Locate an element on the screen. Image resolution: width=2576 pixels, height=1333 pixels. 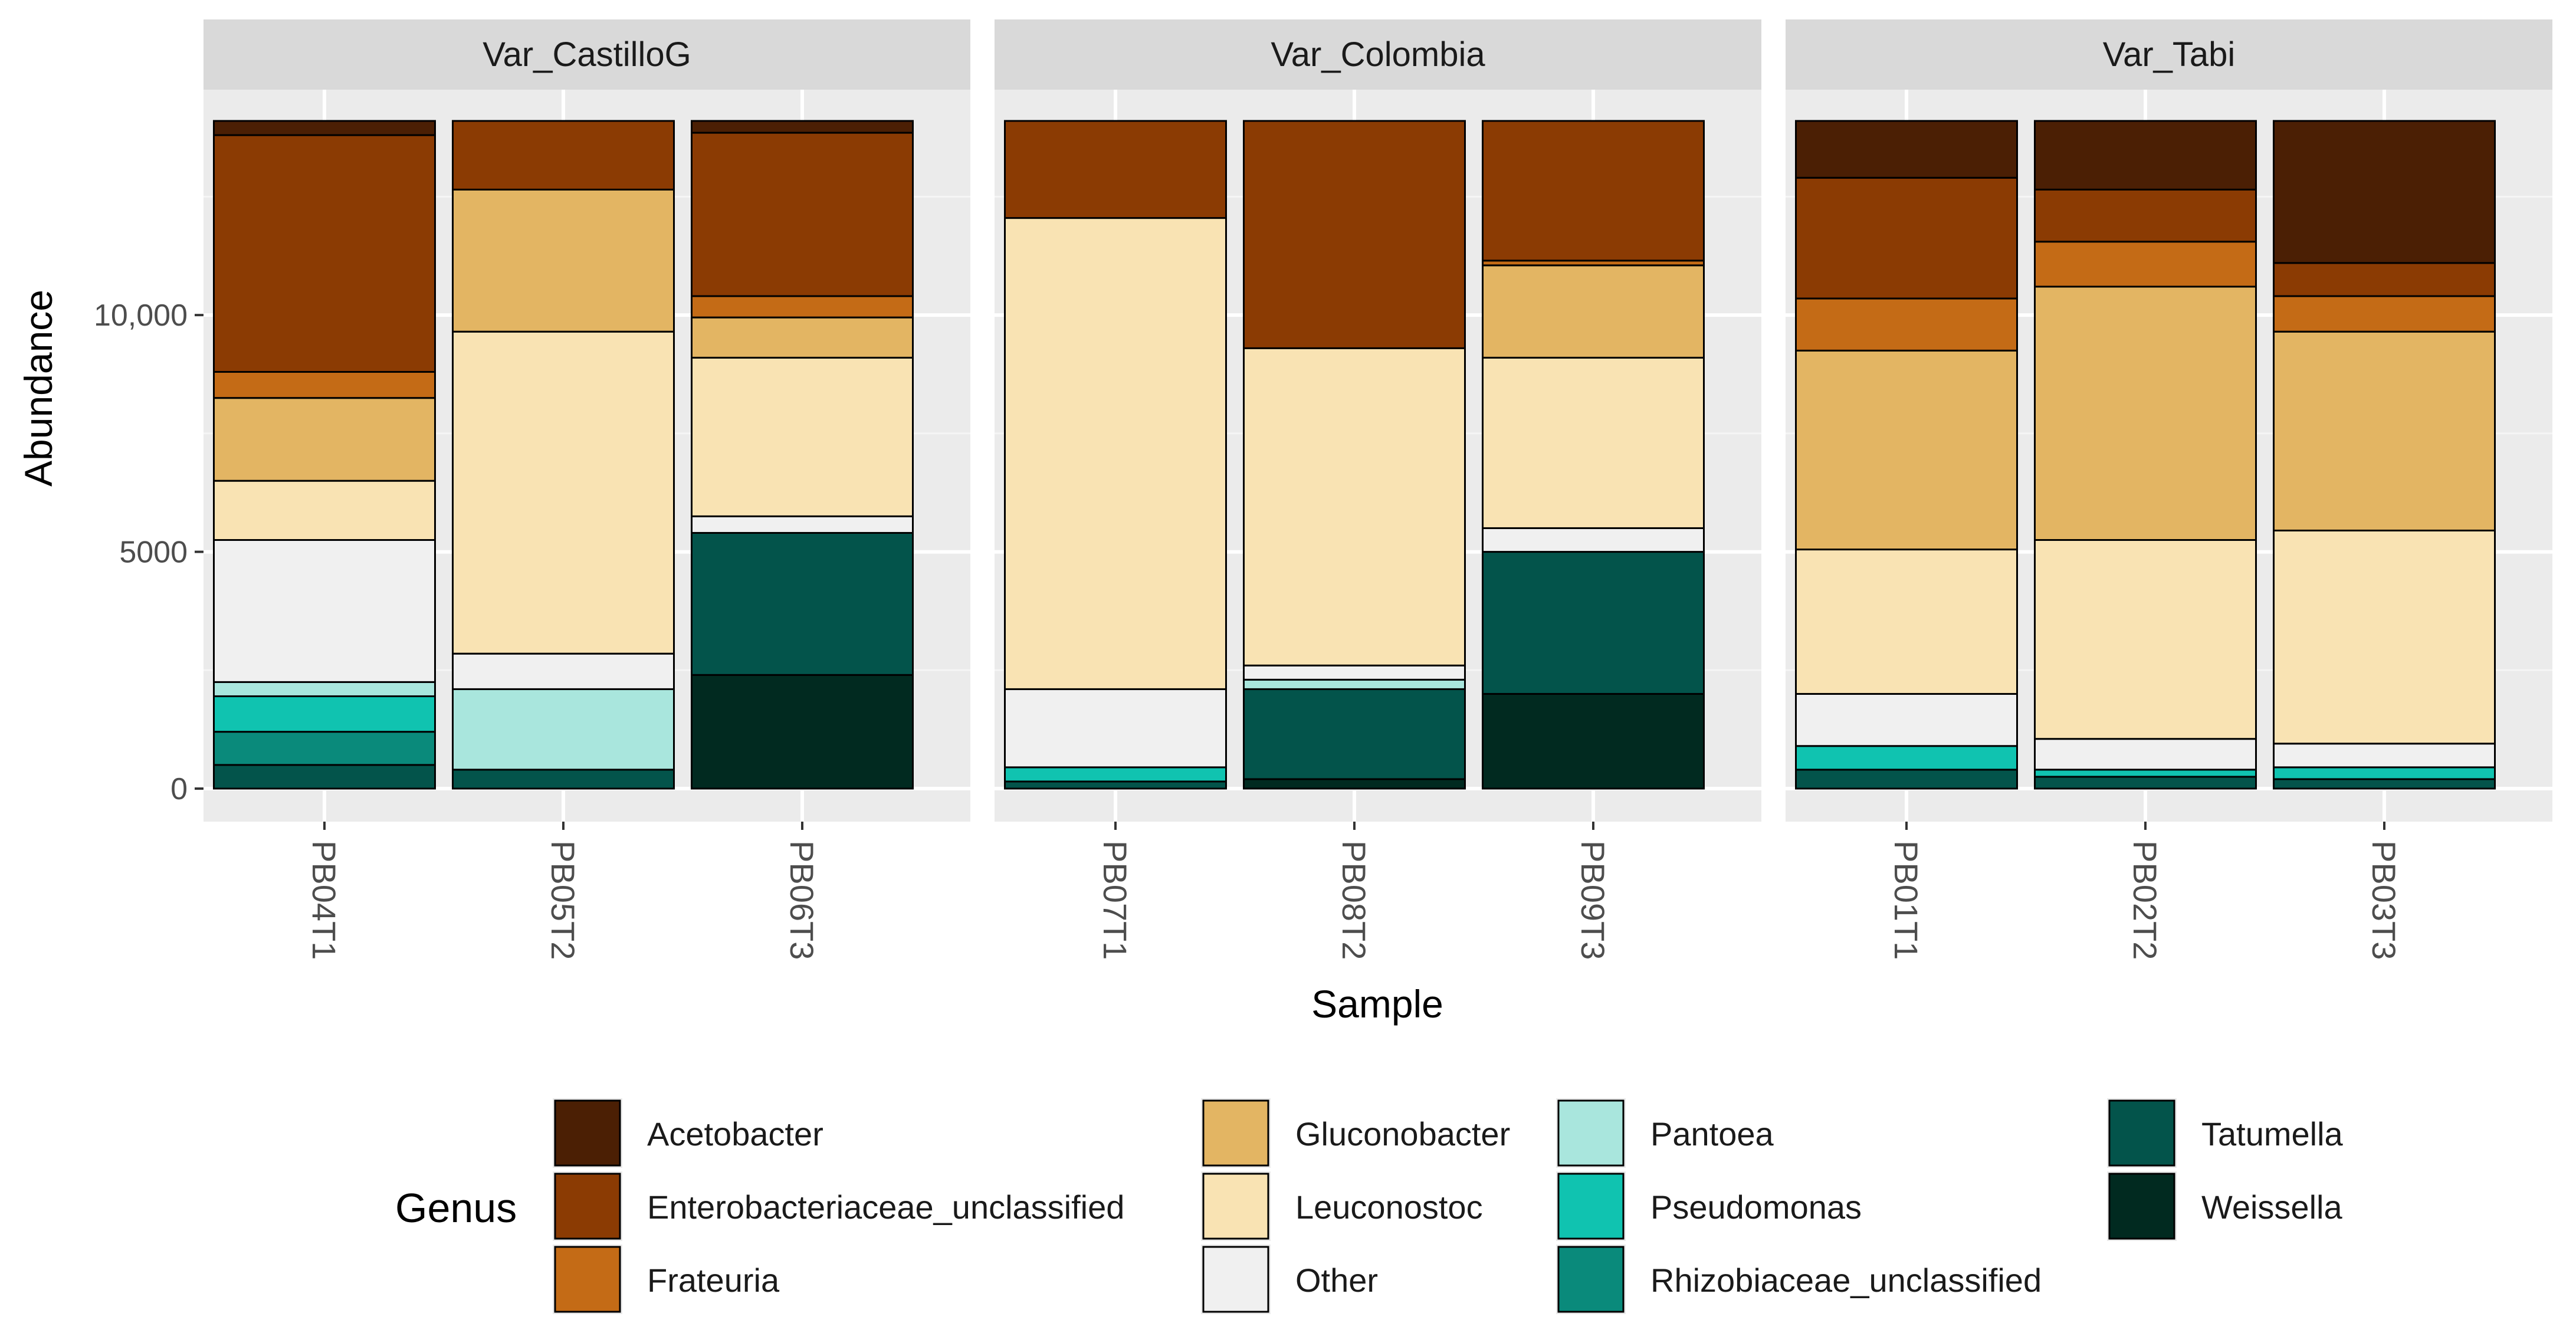
facet-strip-label: Var_Tabi is located at coordinates (2169, 54).